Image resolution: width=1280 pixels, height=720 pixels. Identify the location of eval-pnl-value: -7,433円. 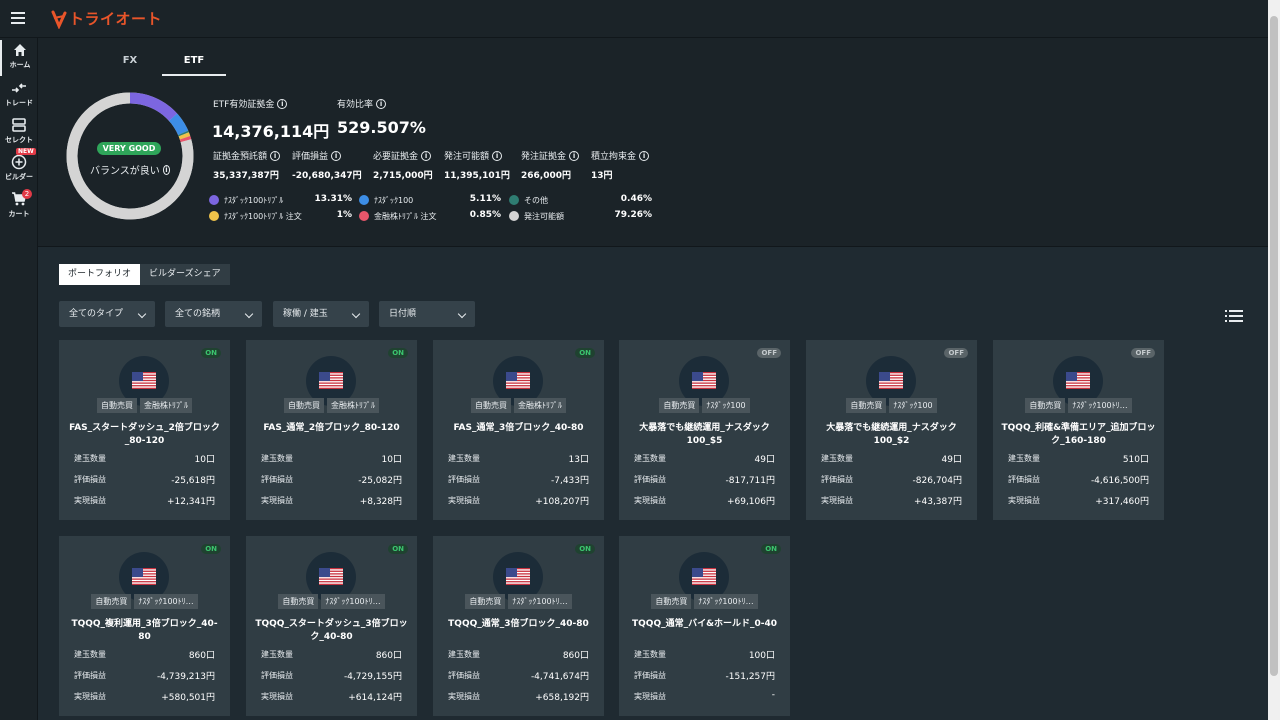
(569, 481).